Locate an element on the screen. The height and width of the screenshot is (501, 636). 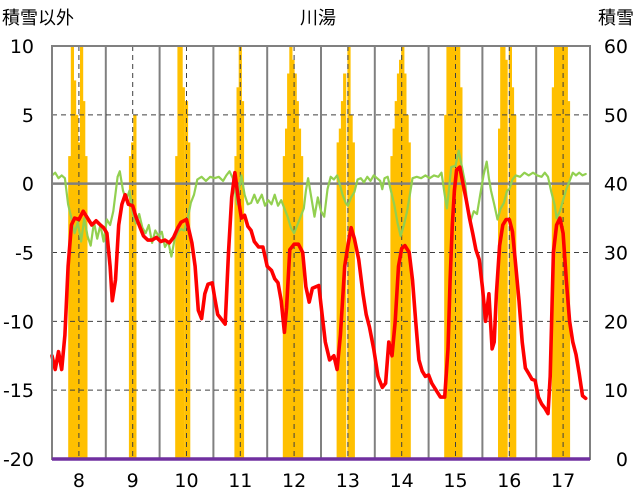
x-tick-label: 9 is located at coordinates (133, 481).